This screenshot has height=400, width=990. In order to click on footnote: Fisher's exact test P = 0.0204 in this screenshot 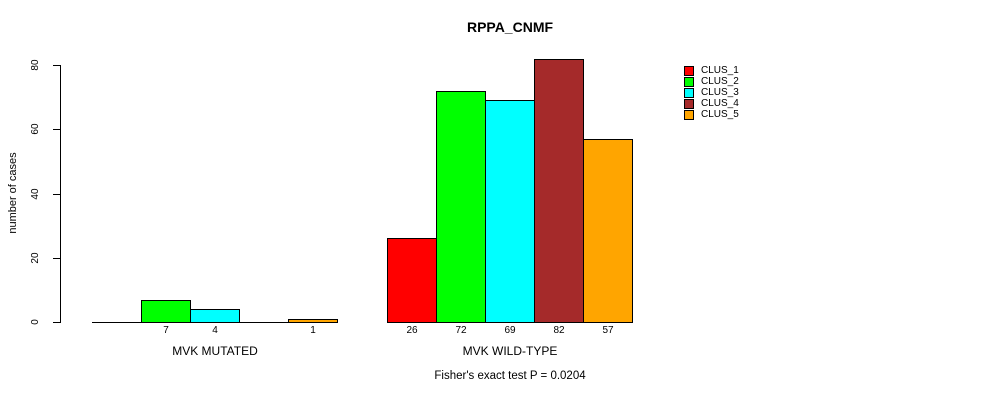, I will do `click(510, 376)`.